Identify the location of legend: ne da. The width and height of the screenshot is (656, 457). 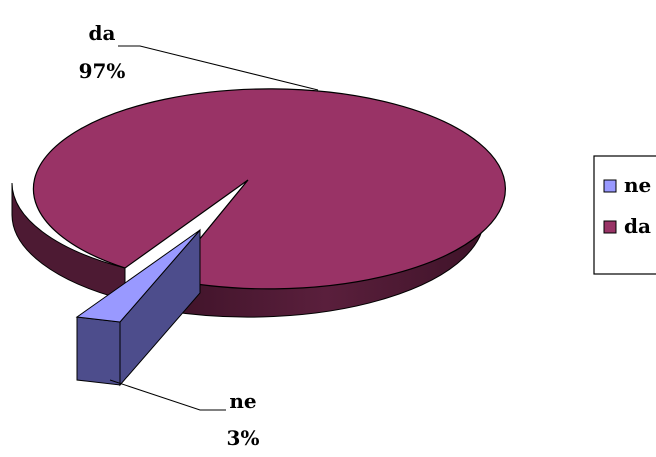
(624, 215).